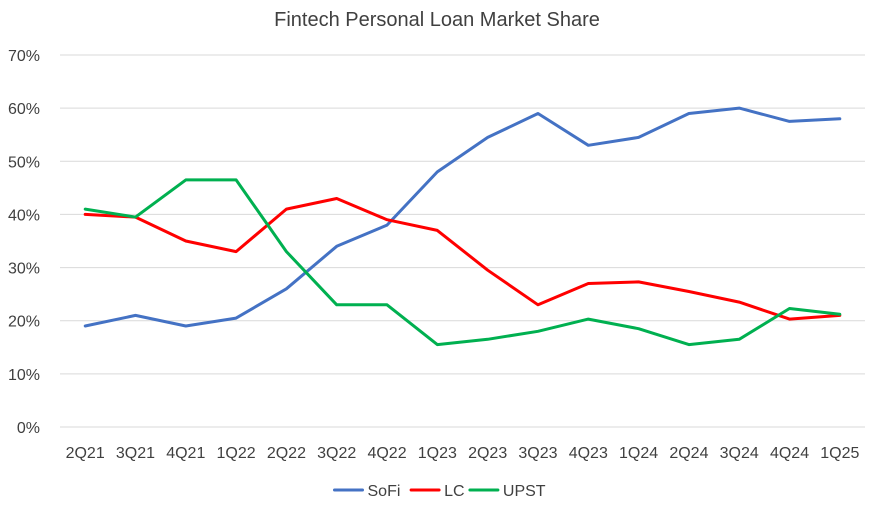 The width and height of the screenshot is (873, 509). I want to click on legend-label-upst: UPST, so click(524, 491).